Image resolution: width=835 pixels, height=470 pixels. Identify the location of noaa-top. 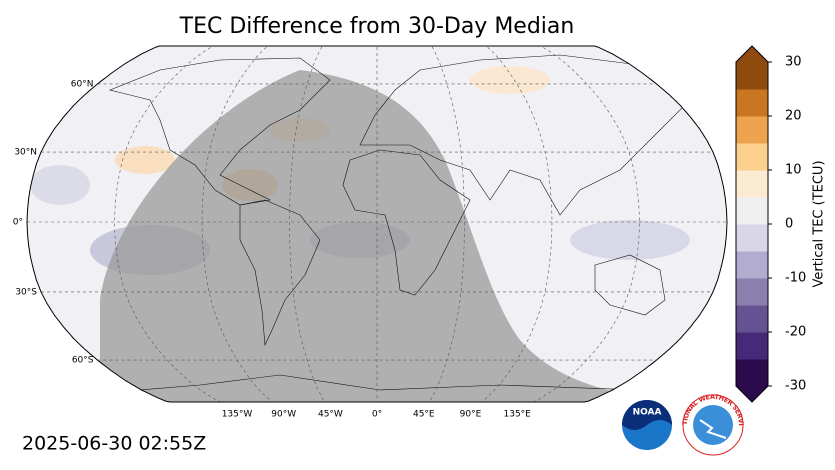
(647, 415).